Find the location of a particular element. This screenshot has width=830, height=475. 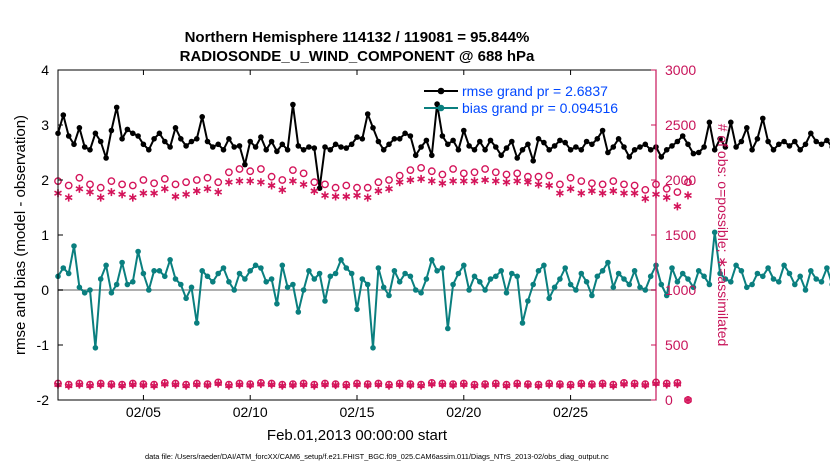

y-tick-label: 0 is located at coordinates (45, 290).